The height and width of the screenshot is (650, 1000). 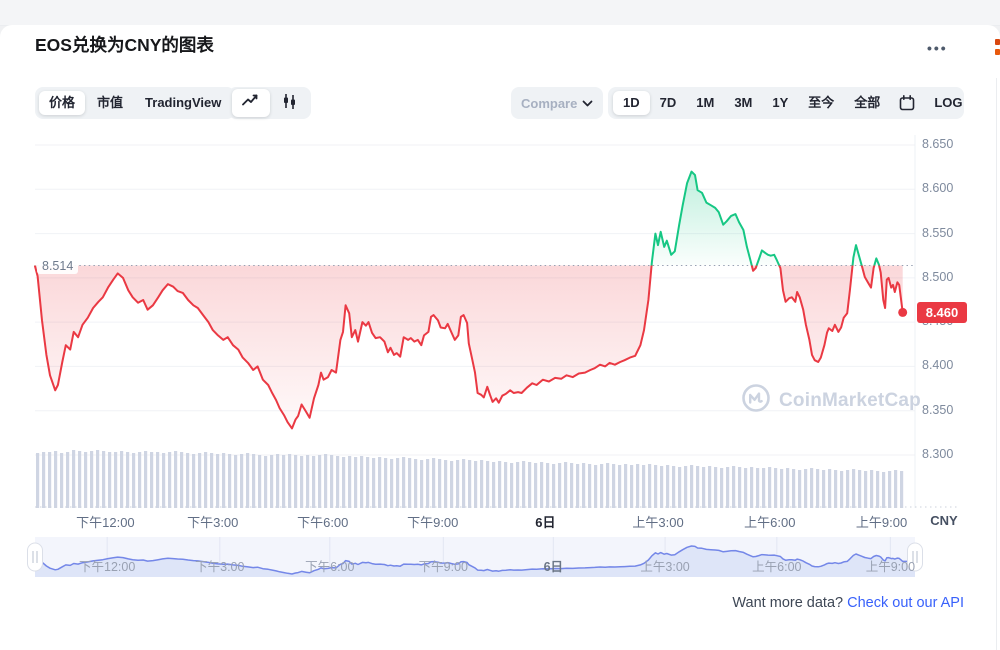 I want to click on tab-TradingView: TradingView, so click(x=183, y=102).